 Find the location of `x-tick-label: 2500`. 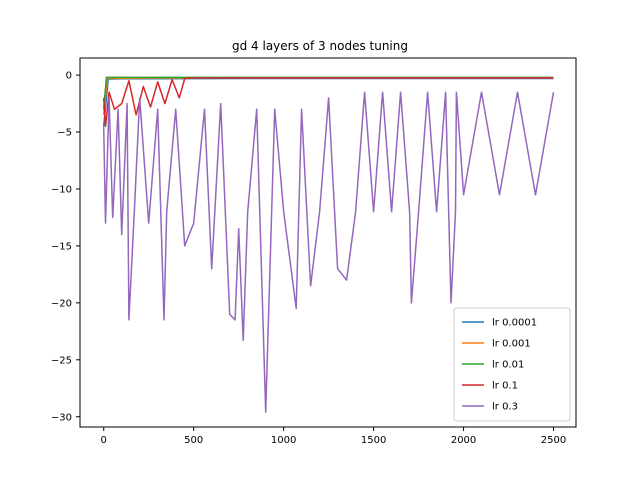

x-tick-label: 2500 is located at coordinates (553, 440).